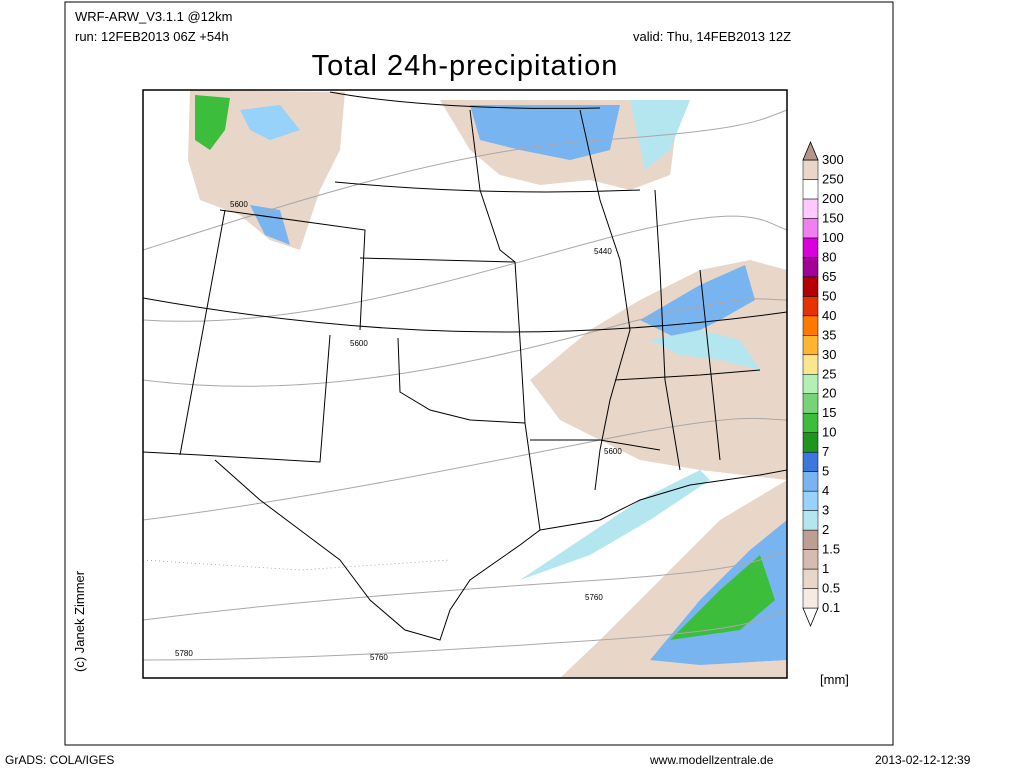  I want to click on colorbar-label: 5, so click(825, 471).